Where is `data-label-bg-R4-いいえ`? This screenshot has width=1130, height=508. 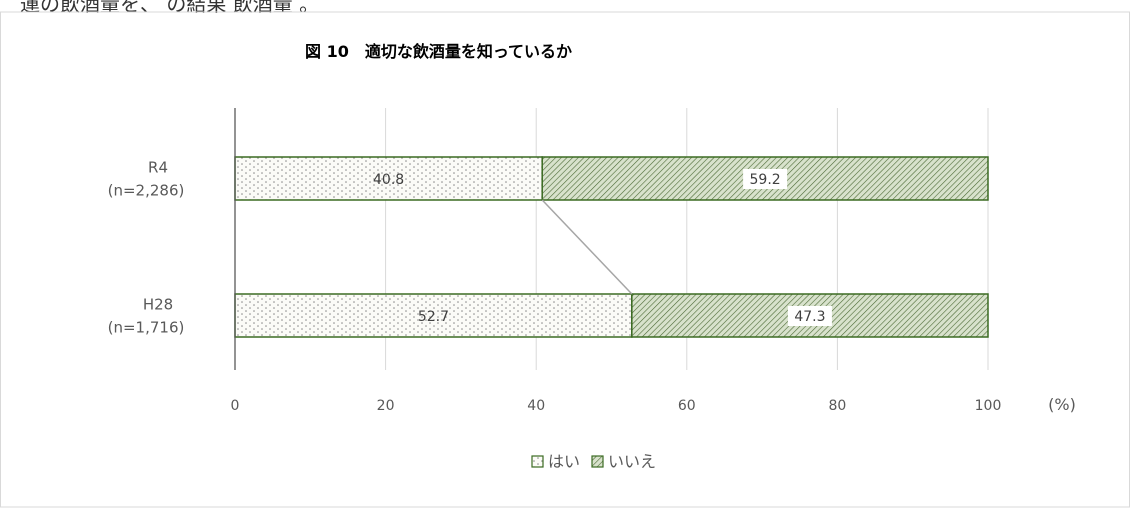
data-label-bg-R4-いいえ is located at coordinates (765, 179).